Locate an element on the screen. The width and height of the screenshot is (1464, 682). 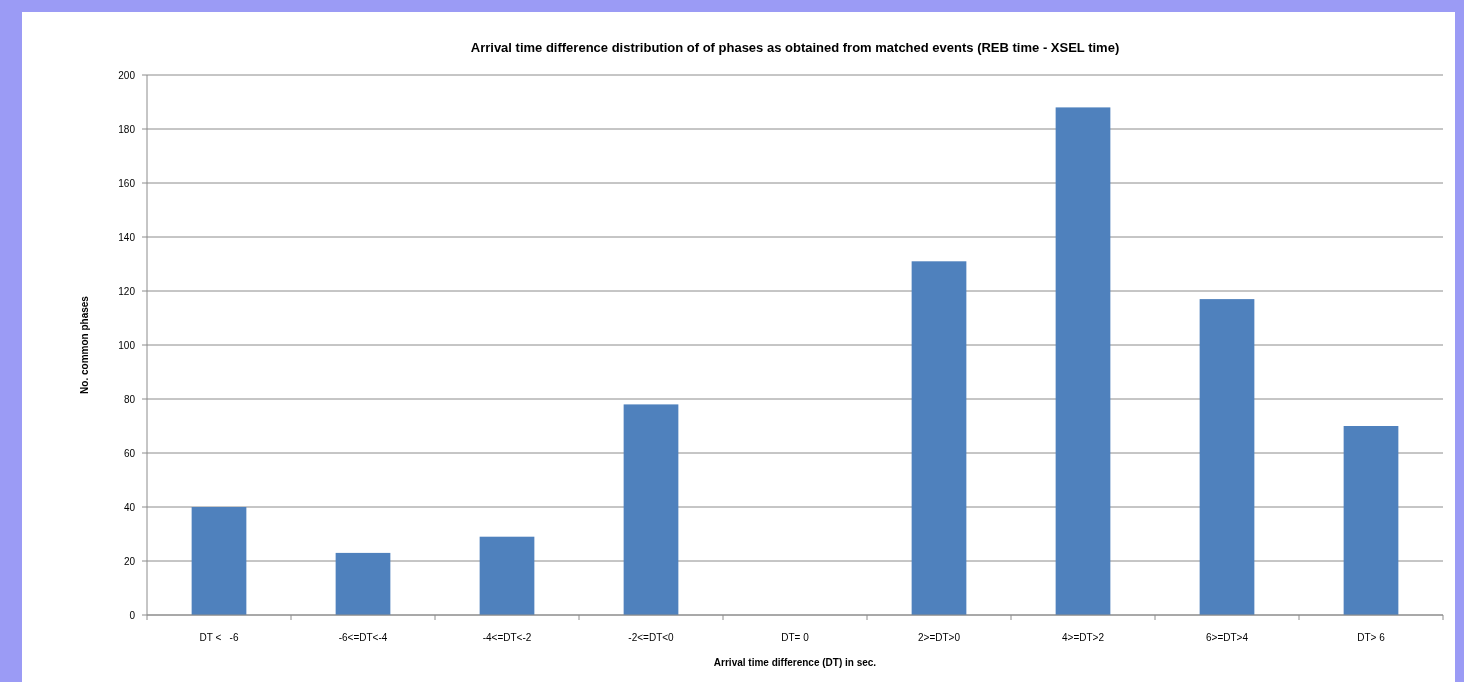
y-axis-title: No. common phases is located at coordinates (84, 344).